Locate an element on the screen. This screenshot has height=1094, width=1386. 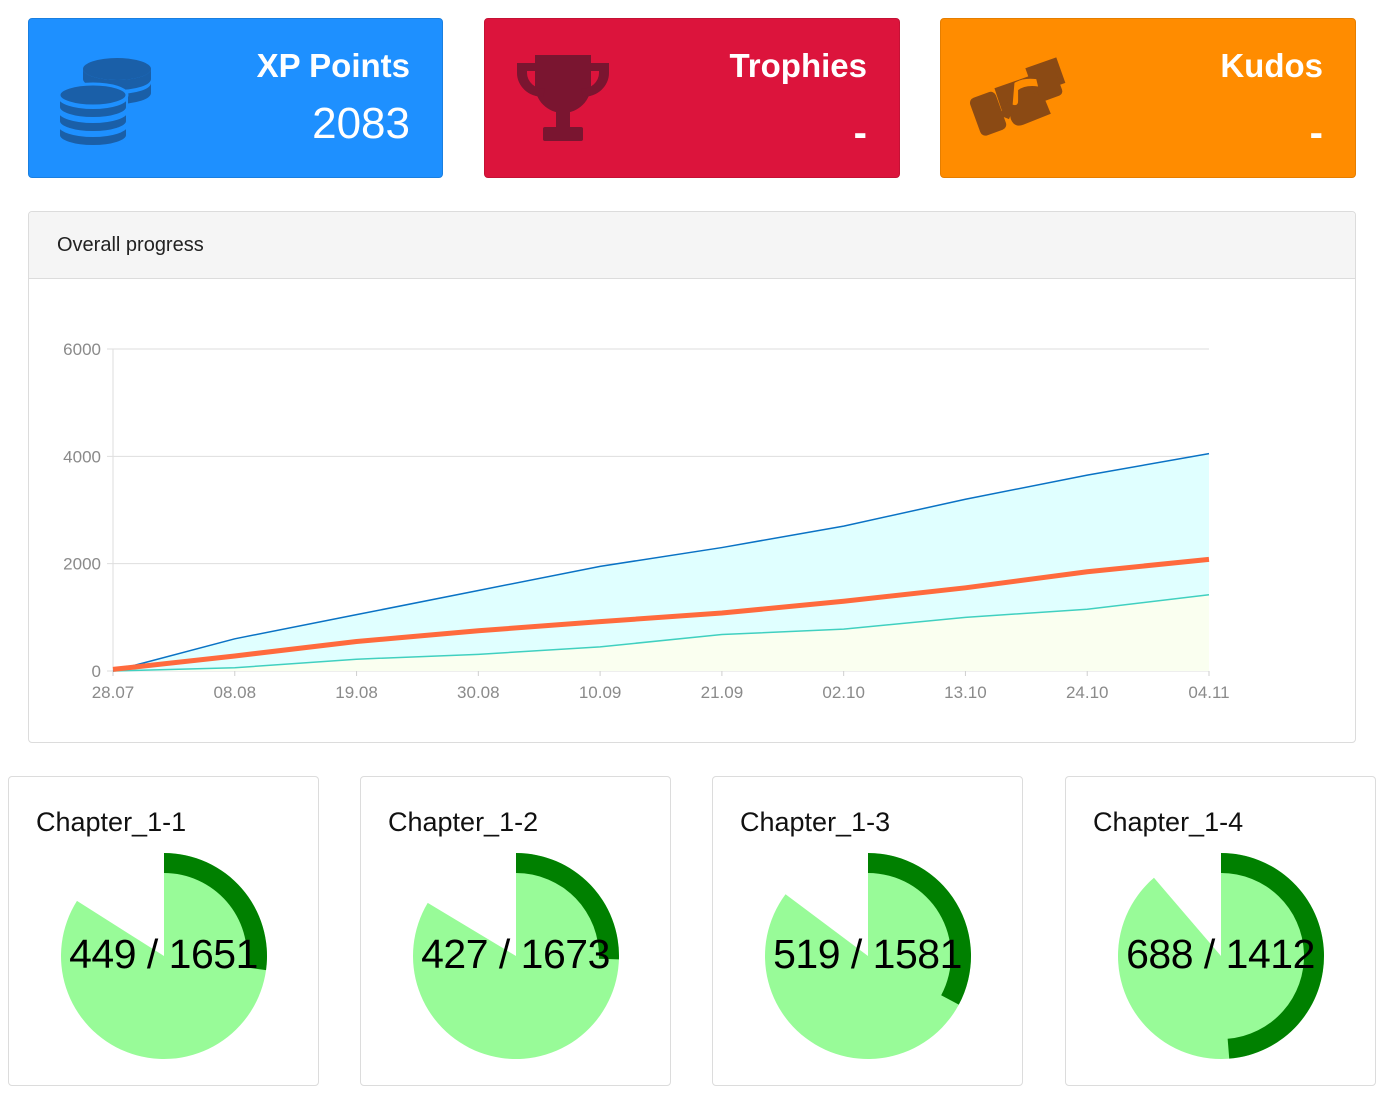
x-tick-label: 28.07 is located at coordinates (113, 692).